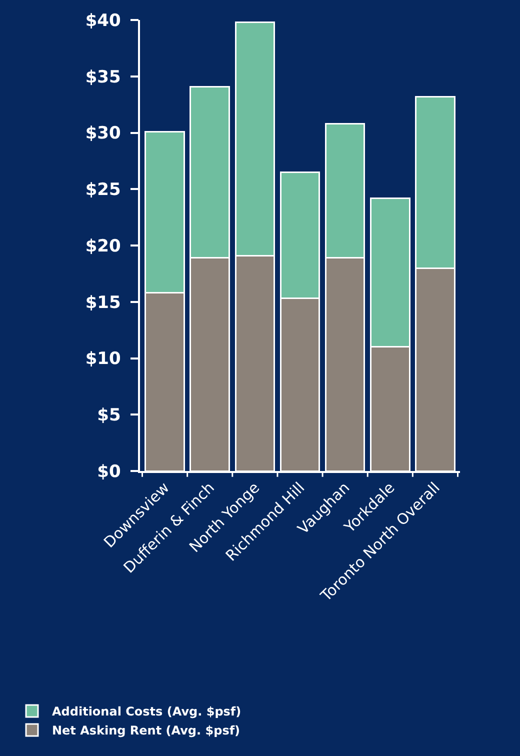 The width and height of the screenshot is (520, 756). What do you see at coordinates (103, 302) in the screenshot?
I see `y-tick-label: $15` at bounding box center [103, 302].